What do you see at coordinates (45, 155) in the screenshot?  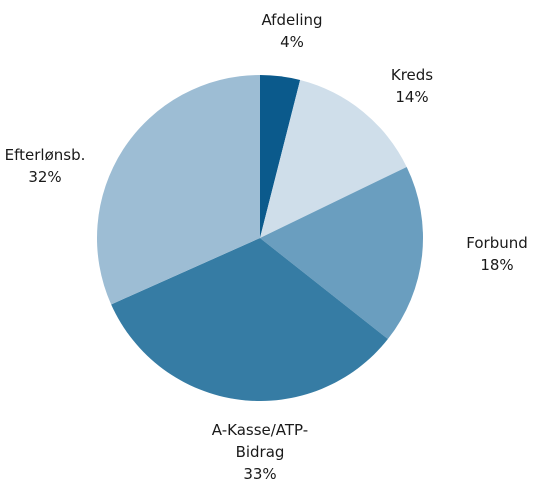 I see `slice-name: Efterlønsb.` at bounding box center [45, 155].